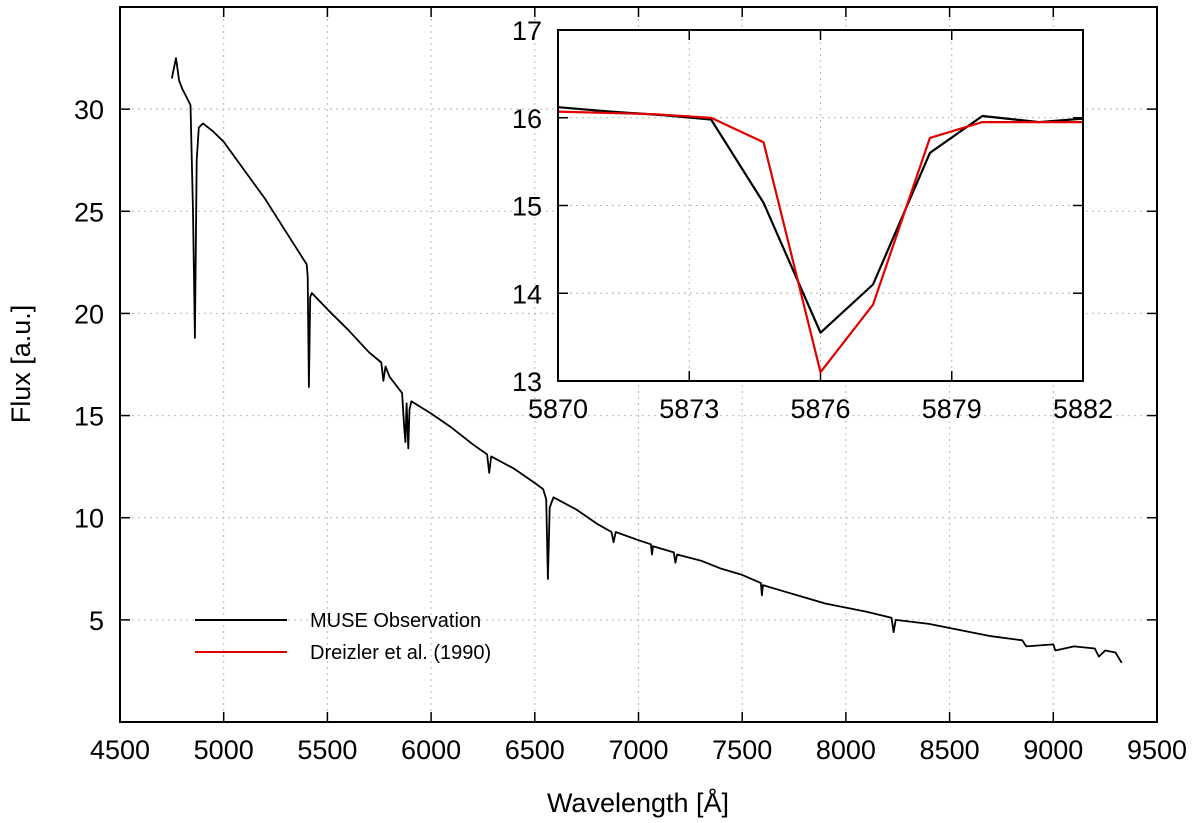  What do you see at coordinates (558, 409) in the screenshot?
I see `x-tick-label: 5870` at bounding box center [558, 409].